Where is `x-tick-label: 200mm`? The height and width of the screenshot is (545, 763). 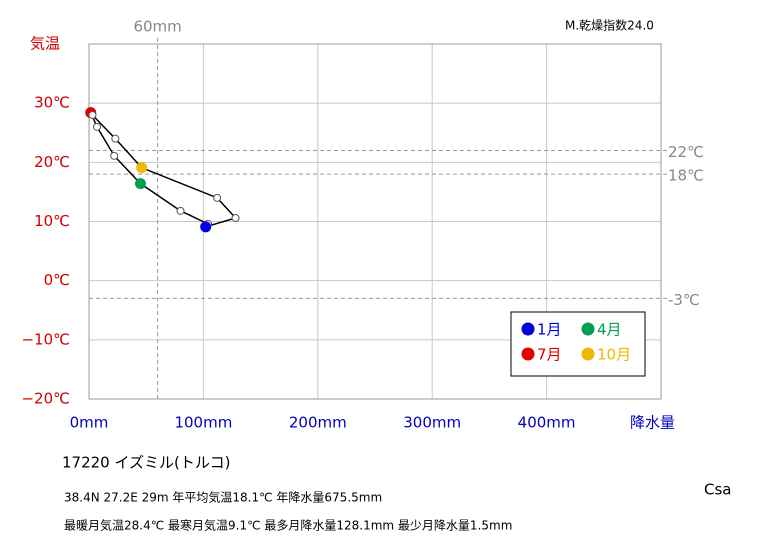
x-tick-label: 200mm is located at coordinates (318, 423).